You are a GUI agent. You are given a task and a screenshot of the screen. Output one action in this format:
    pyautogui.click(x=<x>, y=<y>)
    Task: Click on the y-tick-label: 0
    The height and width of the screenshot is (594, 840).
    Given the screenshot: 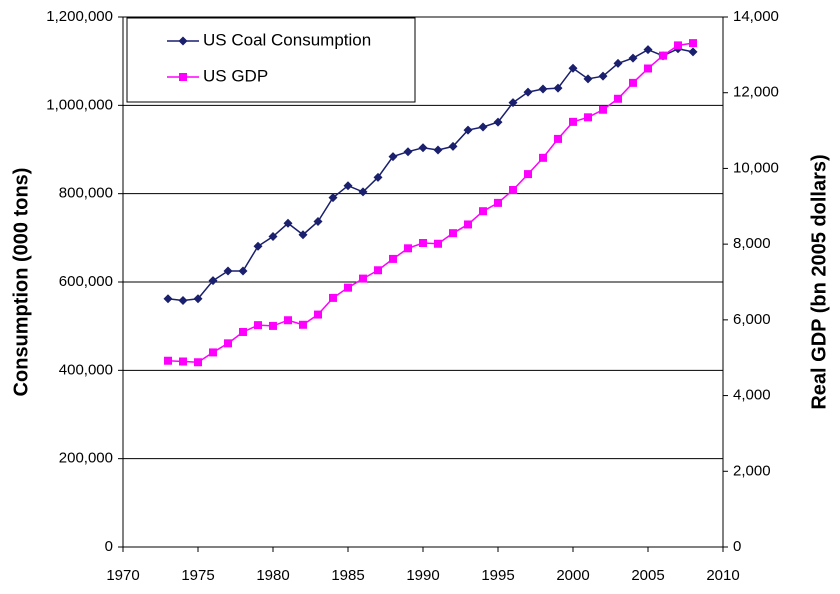 What is the action you would take?
    pyautogui.click(x=109, y=546)
    